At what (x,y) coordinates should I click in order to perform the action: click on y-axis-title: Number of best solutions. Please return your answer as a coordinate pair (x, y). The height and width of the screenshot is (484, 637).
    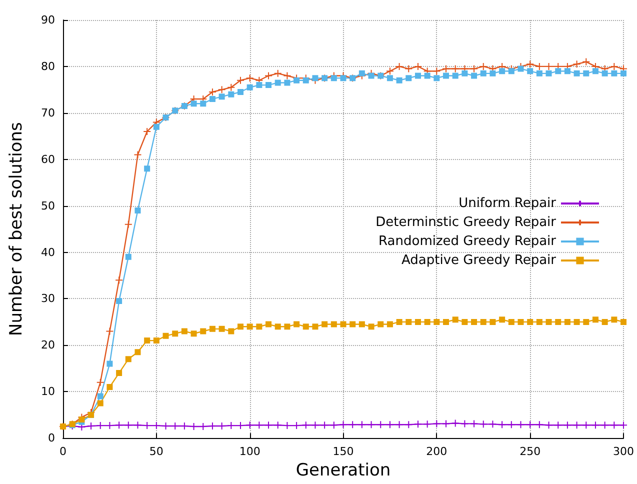
    Looking at the image, I should click on (16, 229).